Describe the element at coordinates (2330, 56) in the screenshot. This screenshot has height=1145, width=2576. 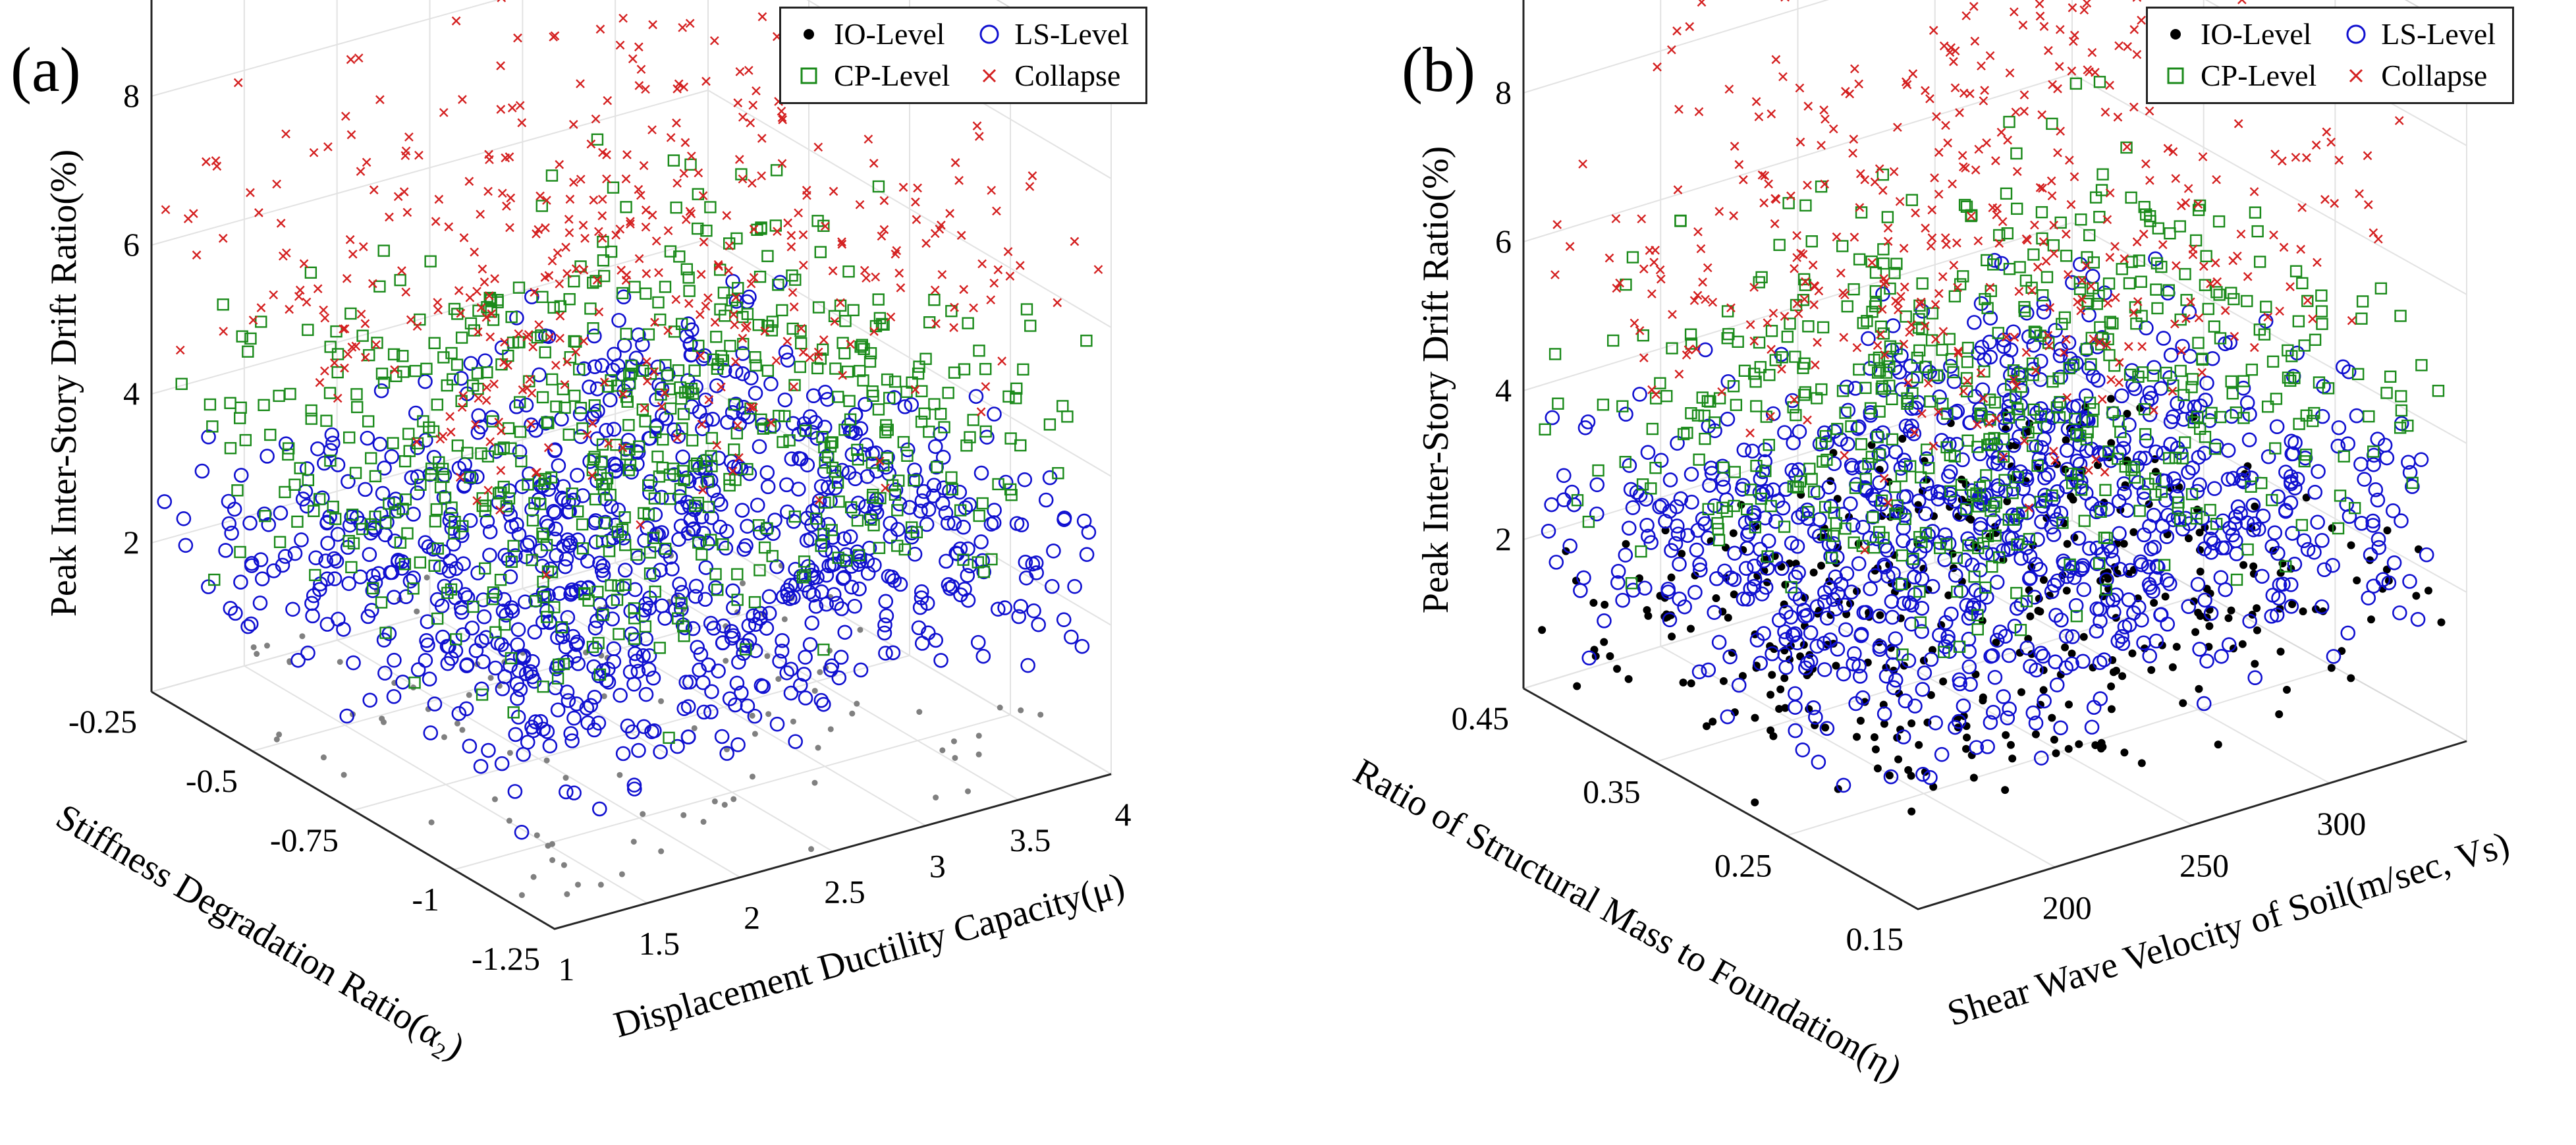
I see `legend-b: IO-Level LS-Level CP-Level Collapse` at that location.